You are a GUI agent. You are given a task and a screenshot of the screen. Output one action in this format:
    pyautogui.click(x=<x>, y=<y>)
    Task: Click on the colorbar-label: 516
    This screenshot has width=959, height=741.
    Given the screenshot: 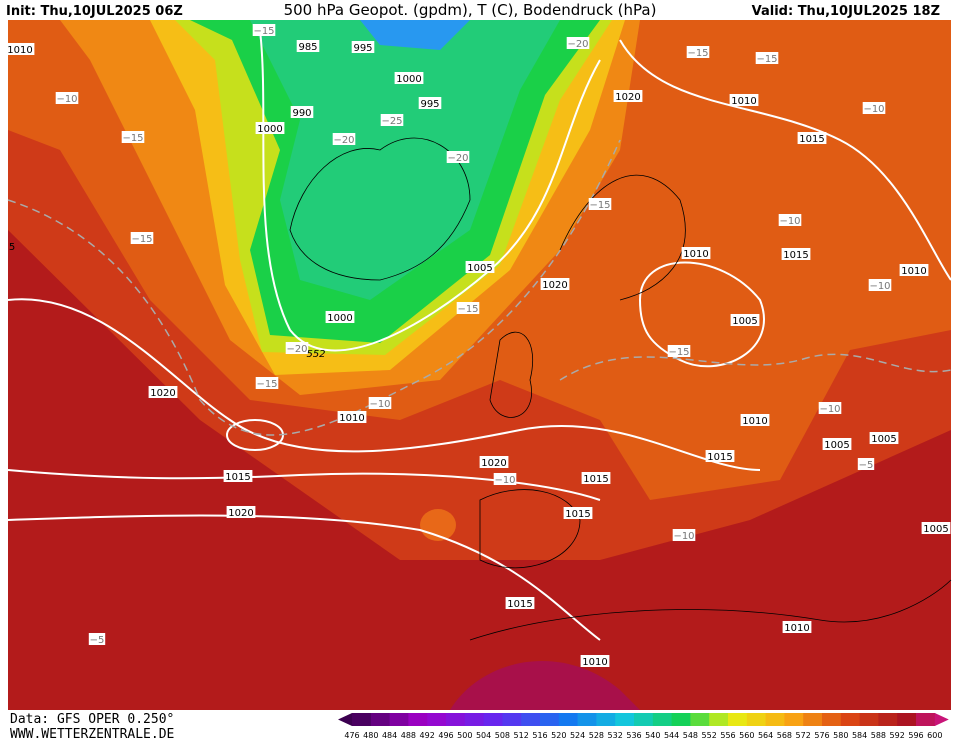 What is the action you would take?
    pyautogui.click(x=539, y=735)
    